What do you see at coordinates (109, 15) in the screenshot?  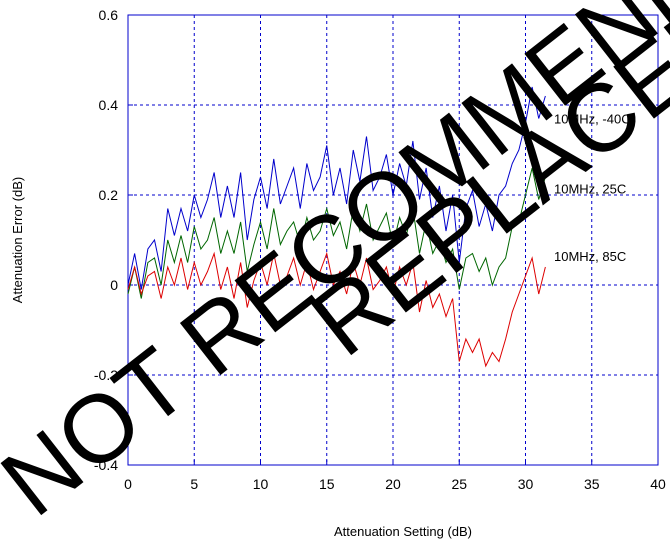 I see `y-tick-label: 0.6` at bounding box center [109, 15].